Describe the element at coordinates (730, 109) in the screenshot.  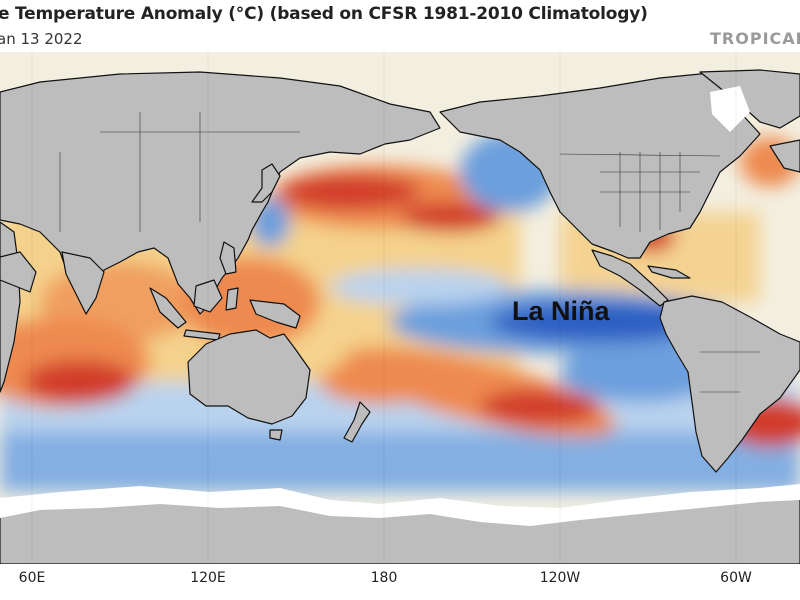
I see `sea-ice-arctic` at that location.